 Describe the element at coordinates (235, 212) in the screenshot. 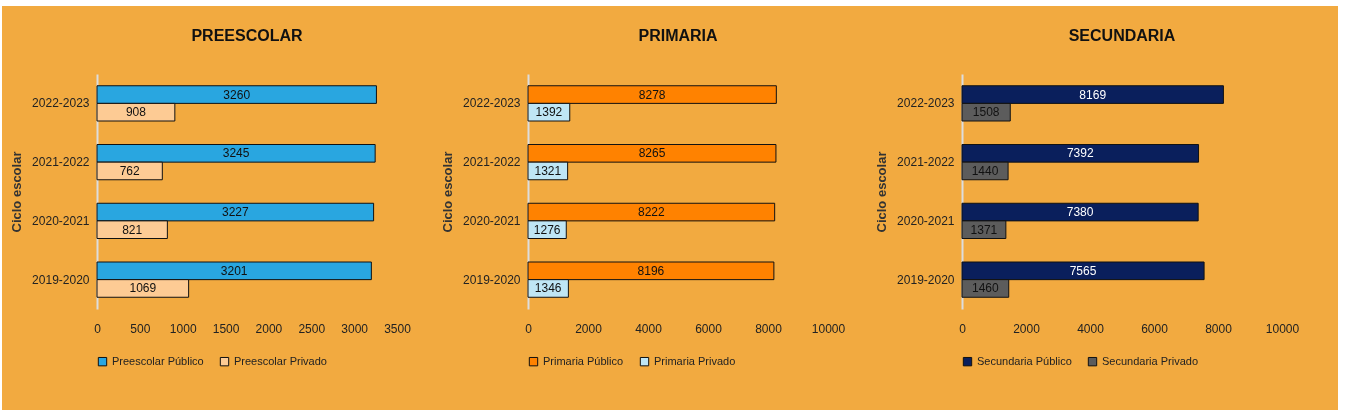

I see `data-label: 3227` at that location.